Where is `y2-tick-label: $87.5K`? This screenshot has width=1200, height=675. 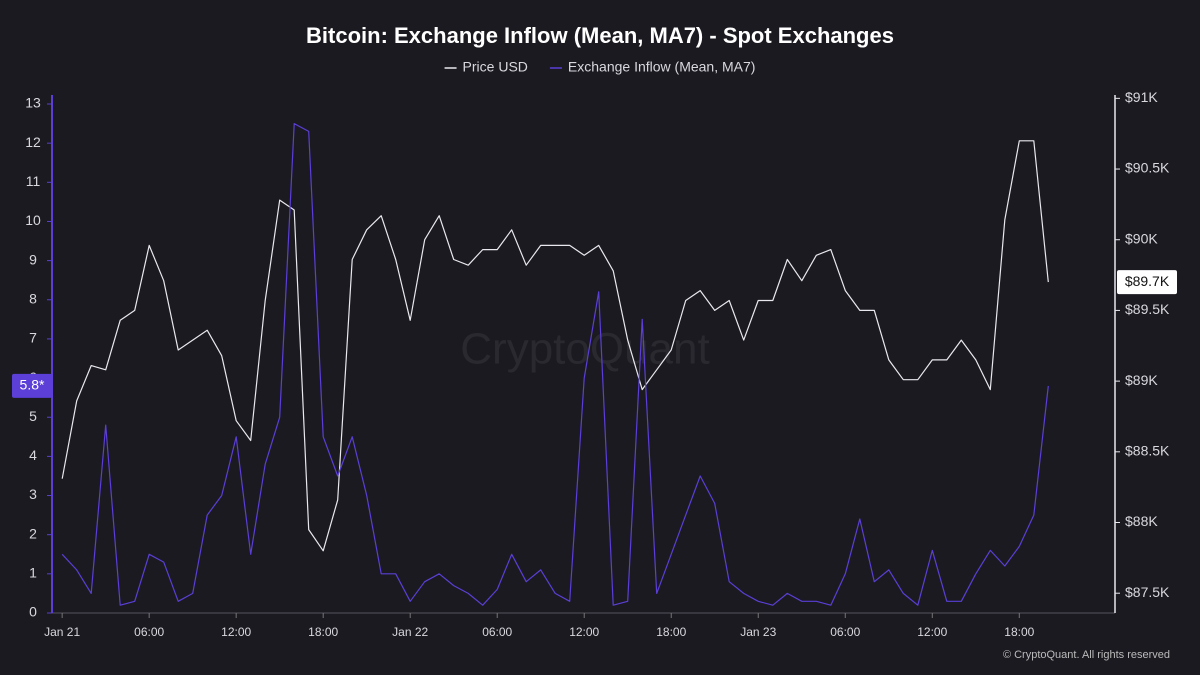
y2-tick-label: $87.5K is located at coordinates (1147, 592).